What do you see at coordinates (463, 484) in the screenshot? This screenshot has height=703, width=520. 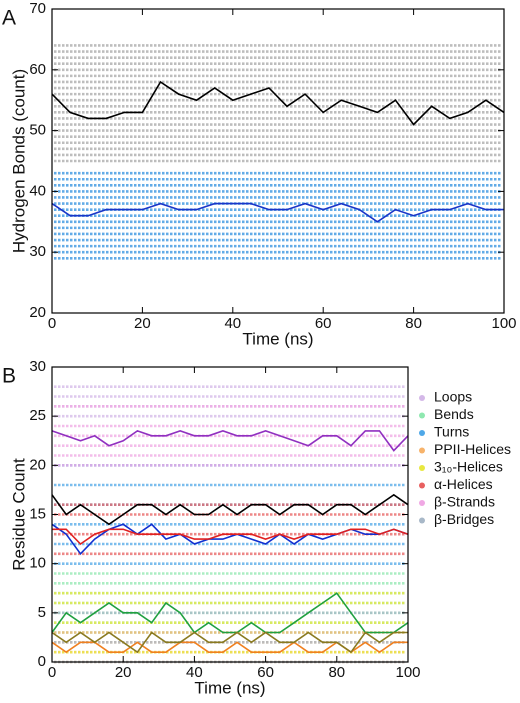 I see `legend-label: α-Helices` at bounding box center [463, 484].